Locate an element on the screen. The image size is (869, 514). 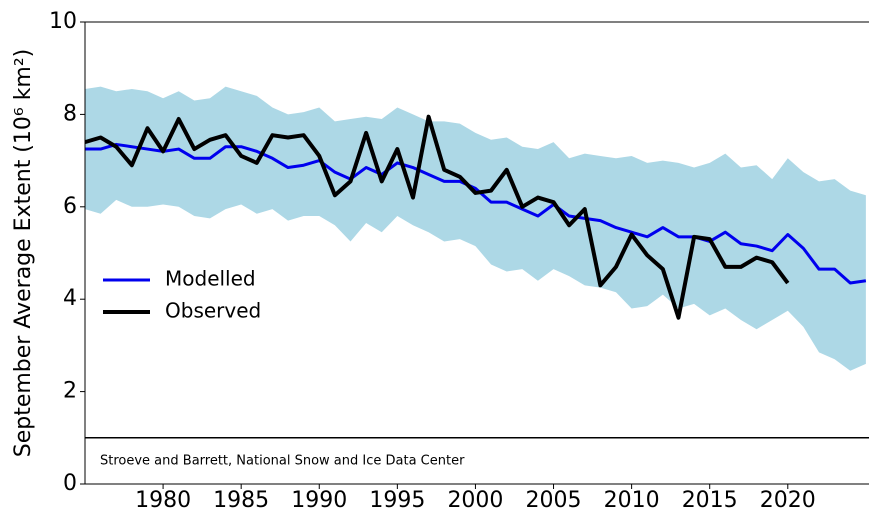
x-tick-label: 1985 is located at coordinates (241, 500).